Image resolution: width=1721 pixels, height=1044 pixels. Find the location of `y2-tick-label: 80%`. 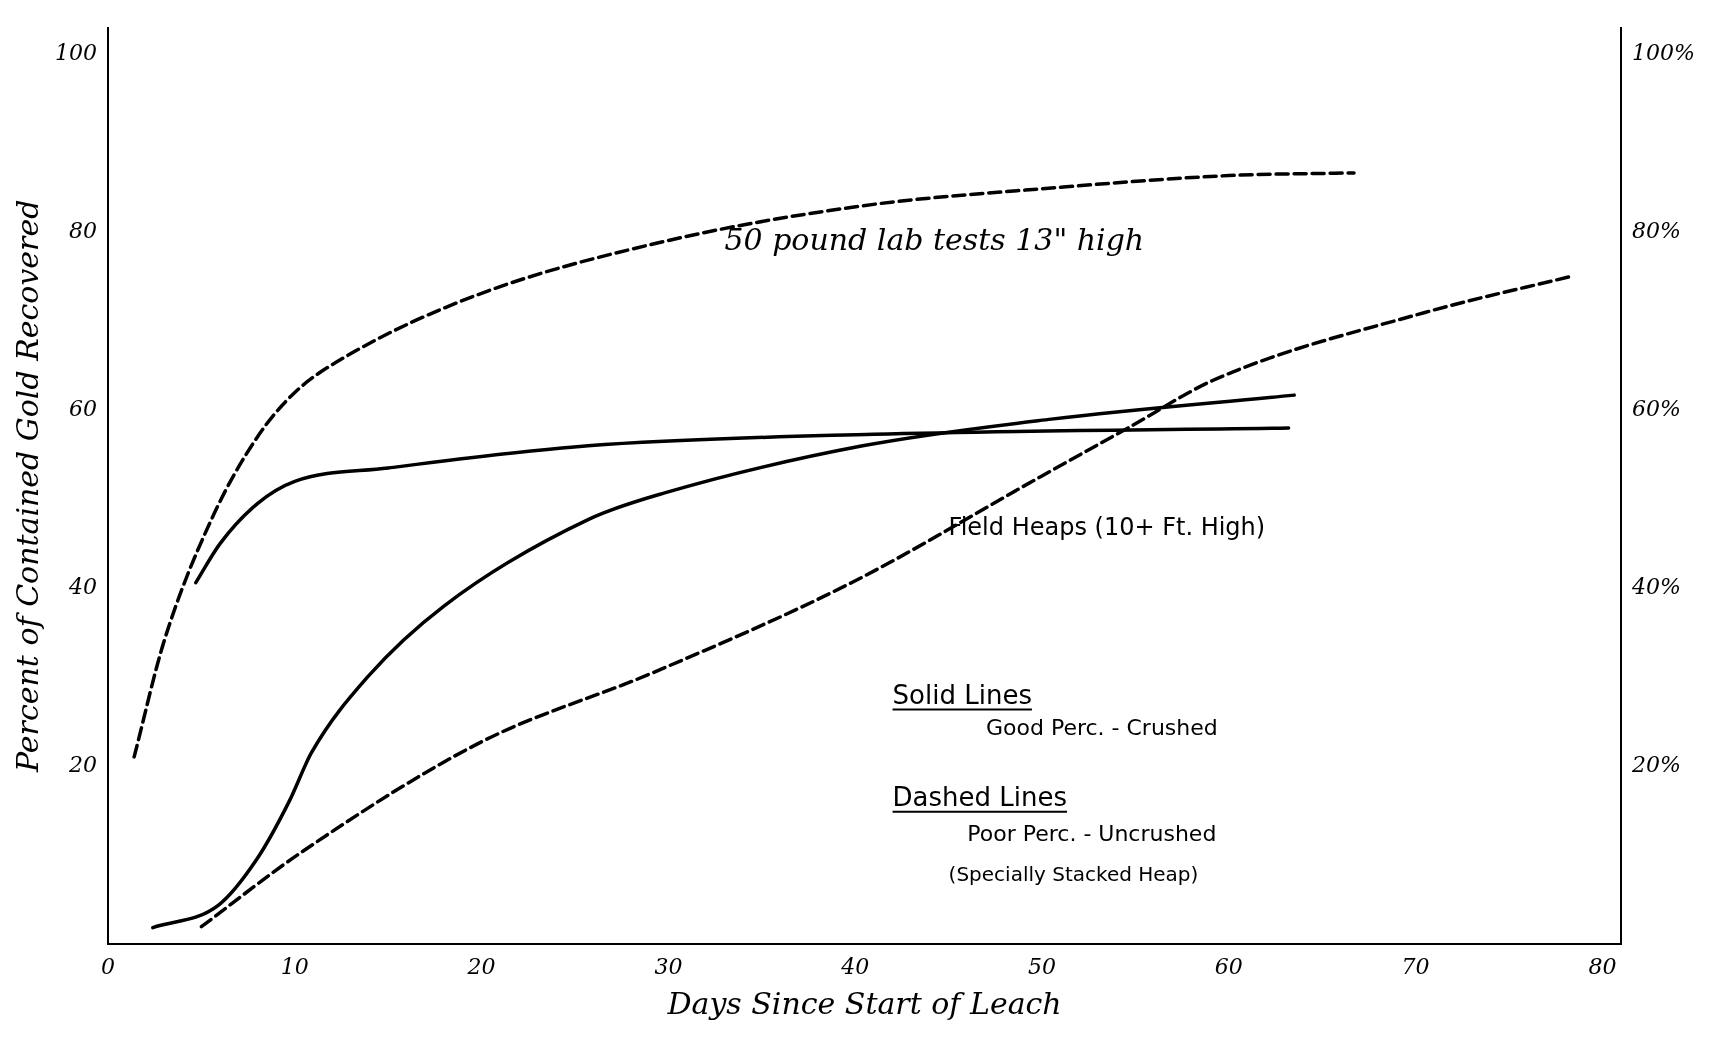

y2-tick-label: 80% is located at coordinates (1657, 231).